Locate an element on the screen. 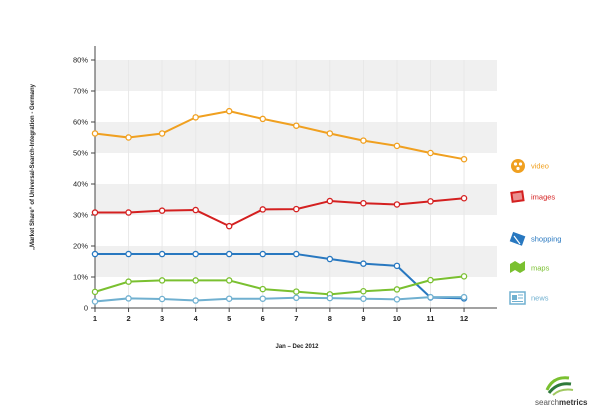 Image resolution: width=596 pixels, height=417 pixels. x-tick-label: 7 is located at coordinates (296, 318).